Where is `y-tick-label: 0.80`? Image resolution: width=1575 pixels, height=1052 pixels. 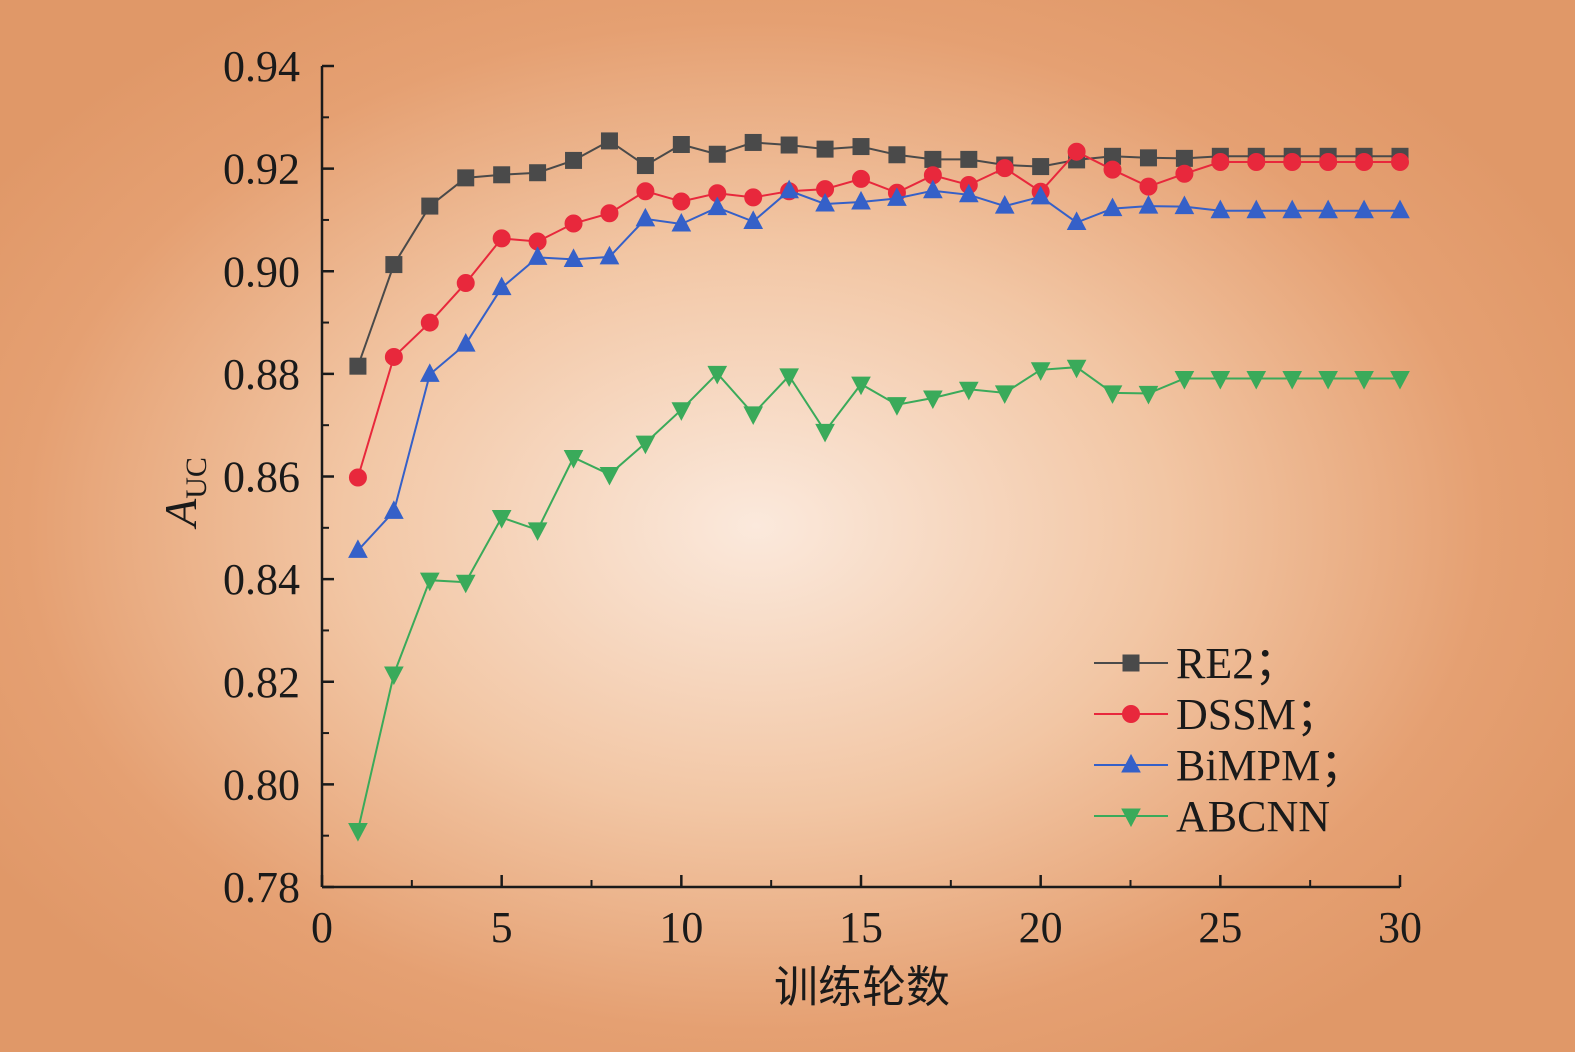
y-tick-label: 0.80 is located at coordinates (261, 784).